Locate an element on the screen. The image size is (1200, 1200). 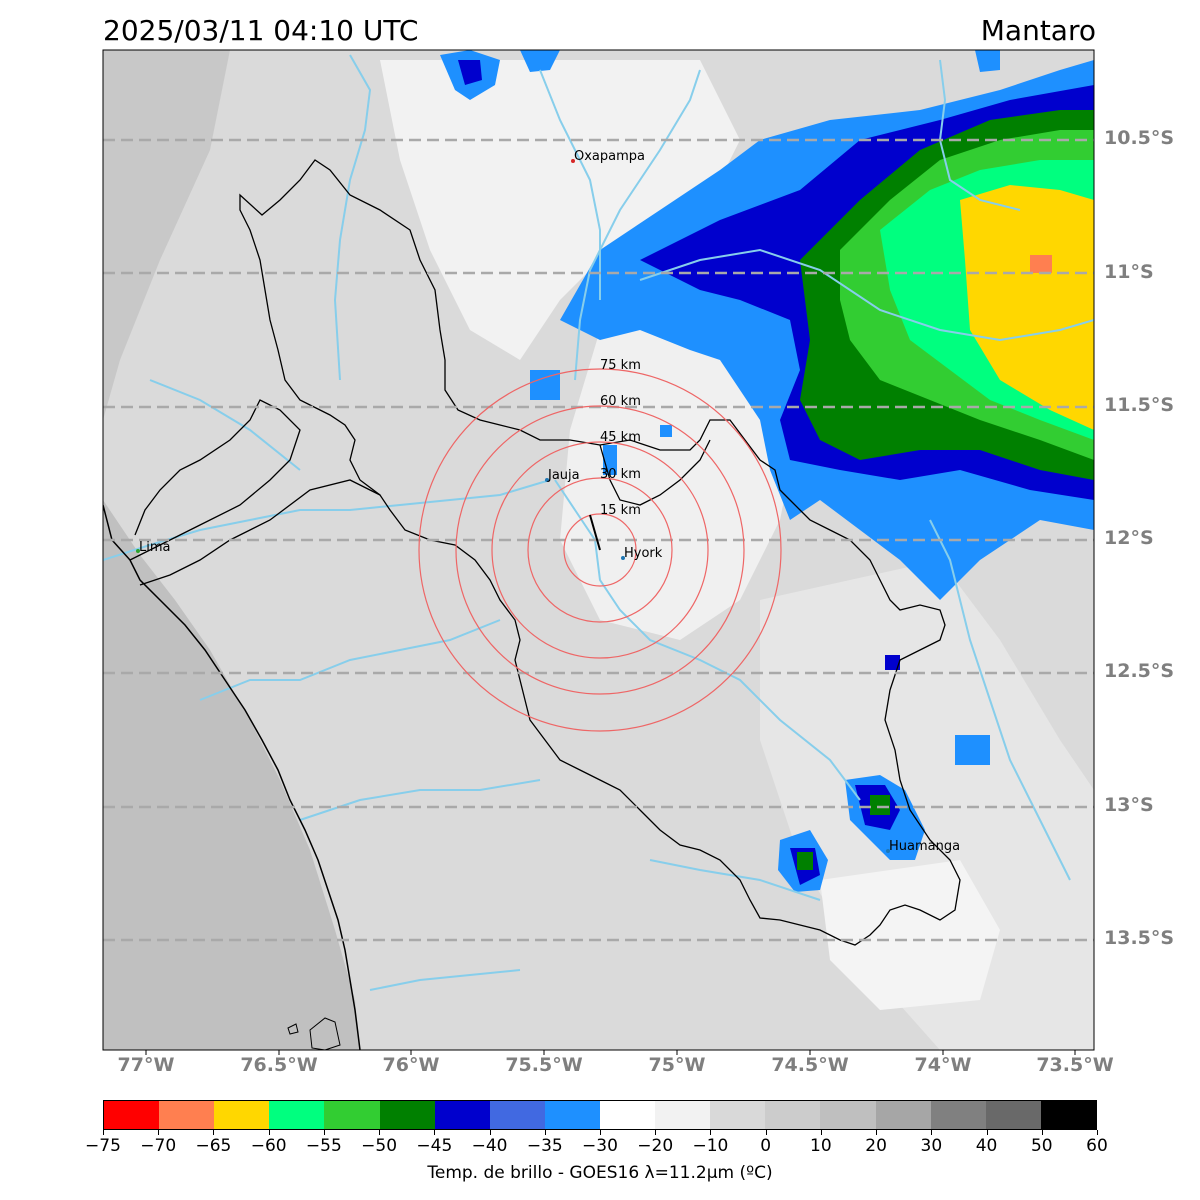
cloud-patch-north is located at coordinates (560, 210).